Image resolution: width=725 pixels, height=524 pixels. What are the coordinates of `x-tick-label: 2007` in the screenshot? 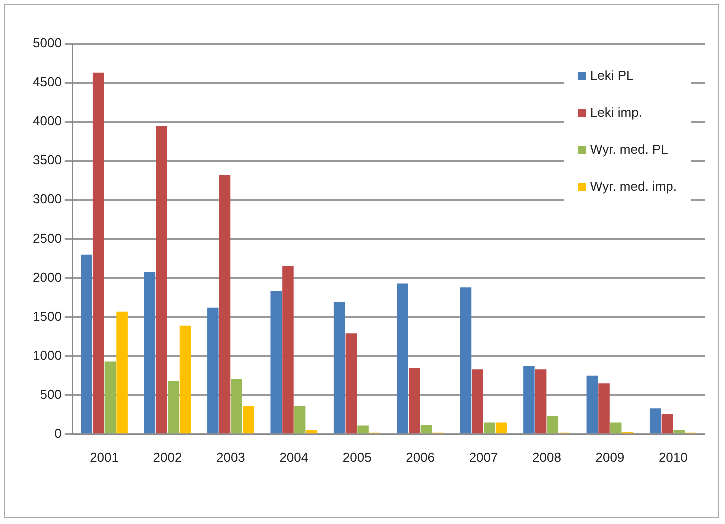 It's located at (483, 457).